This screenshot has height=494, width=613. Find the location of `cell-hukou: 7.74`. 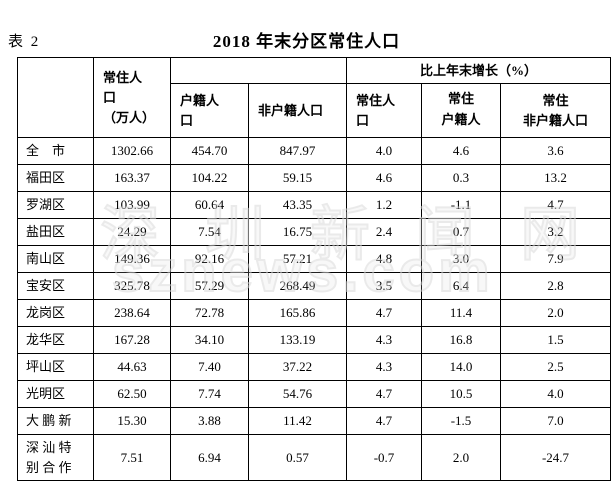

cell-hukou: 7.74 is located at coordinates (209, 394).